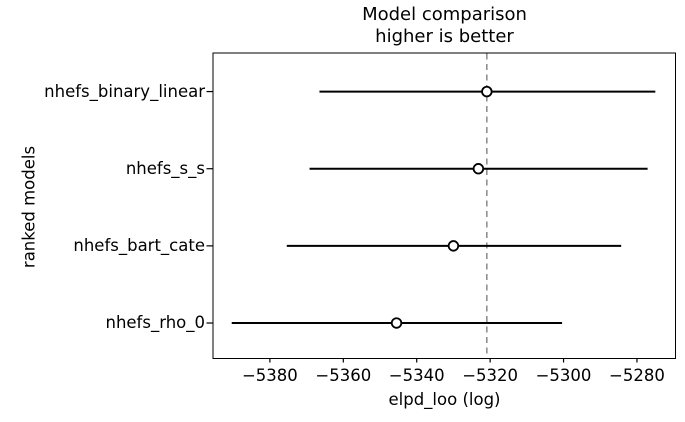 This screenshot has width=685, height=422. Describe the element at coordinates (416, 375) in the screenshot. I see `x-tick-label: −5340` at that location.